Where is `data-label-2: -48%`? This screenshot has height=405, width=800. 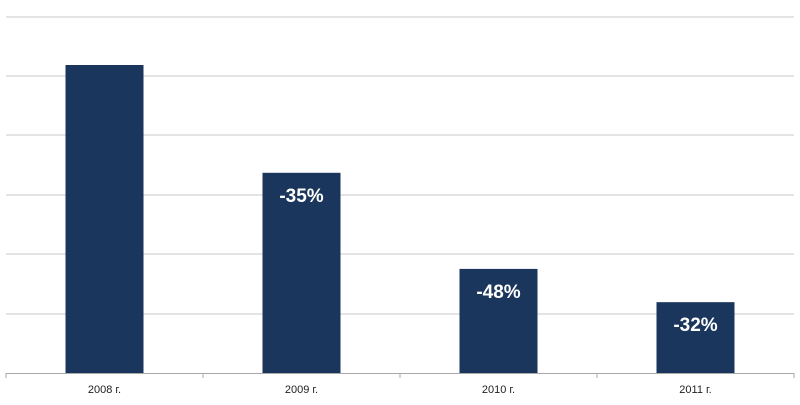 data-label-2: -48% is located at coordinates (498, 292).